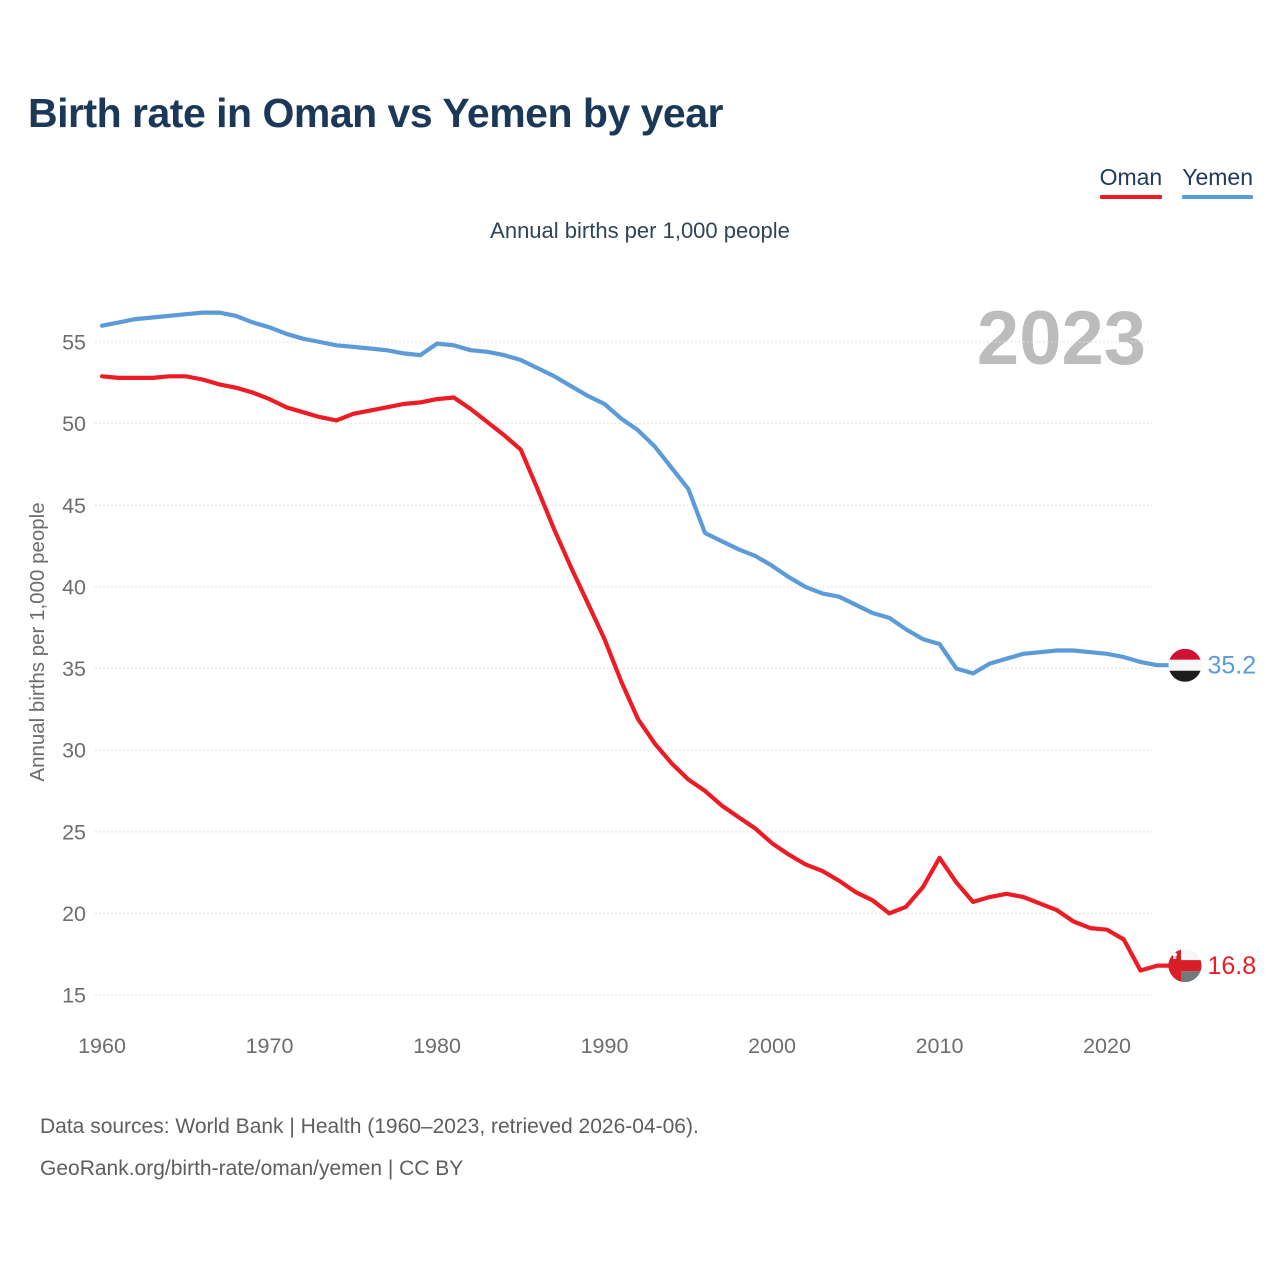 The image size is (1280, 1280). What do you see at coordinates (74, 751) in the screenshot?
I see `y-tick-label-30: 30` at bounding box center [74, 751].